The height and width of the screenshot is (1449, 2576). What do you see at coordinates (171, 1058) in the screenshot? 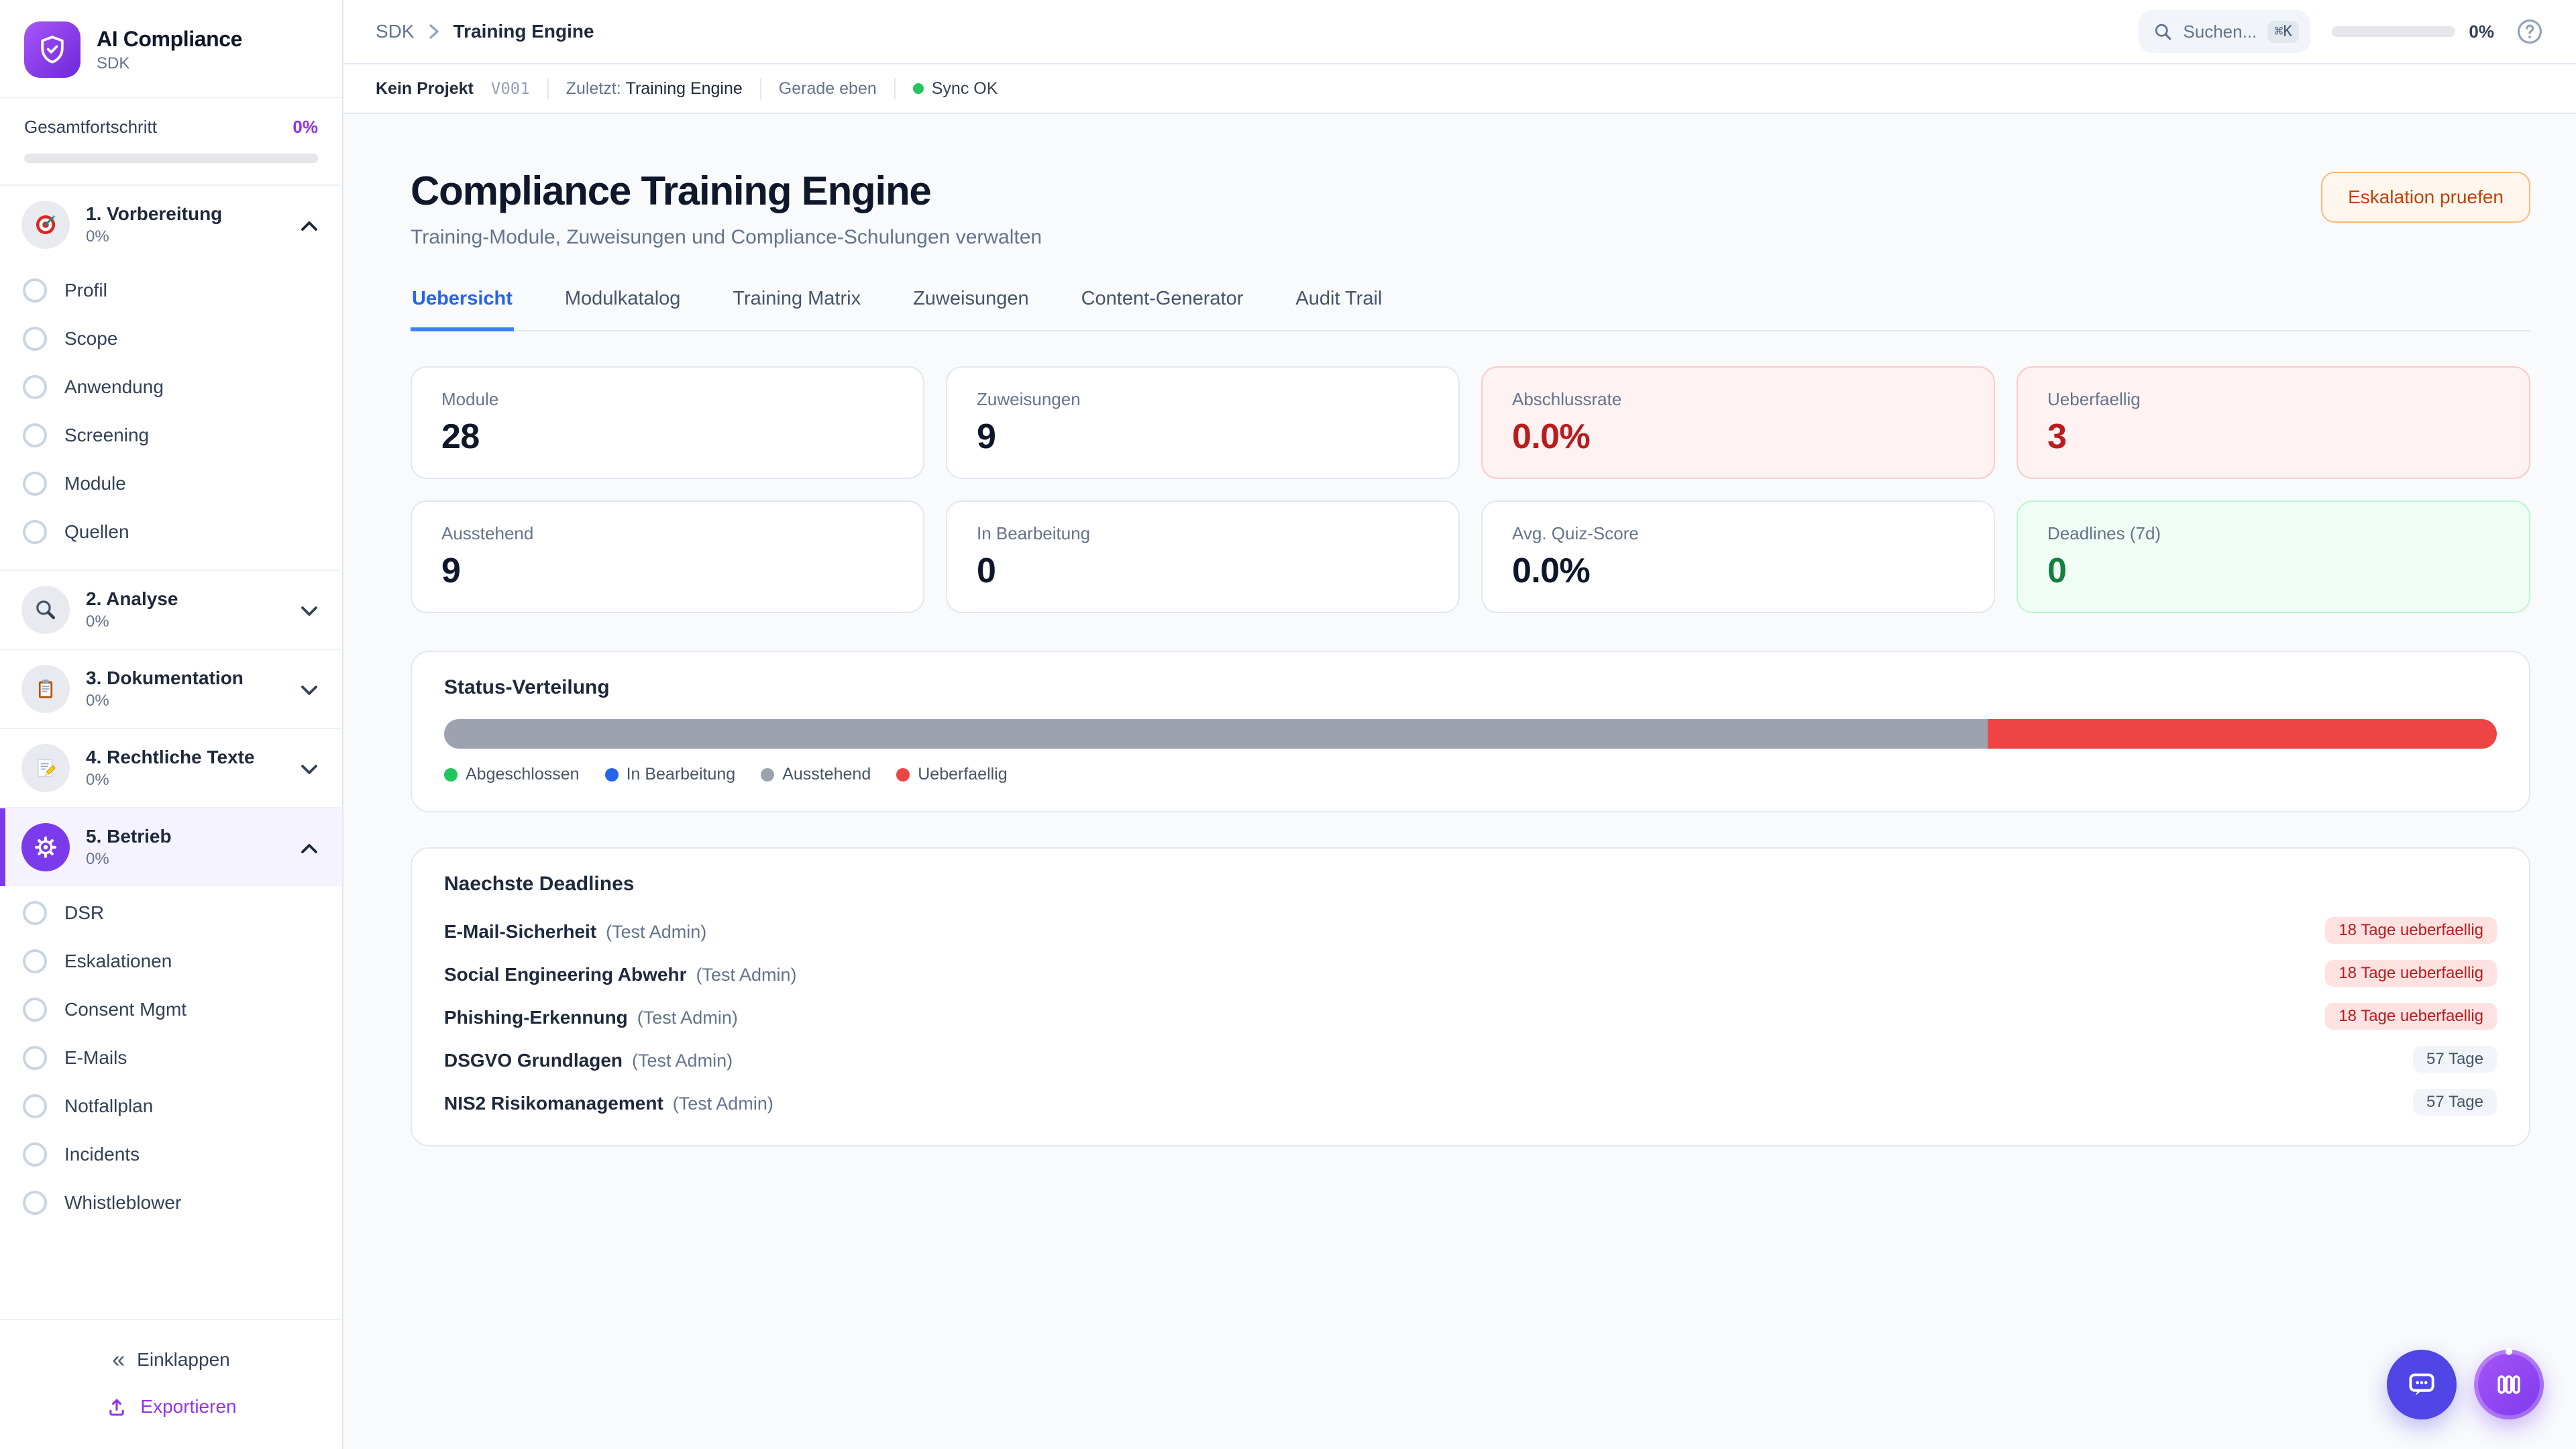
I see `sidebar-item-e-mails: E-Mails` at bounding box center [171, 1058].